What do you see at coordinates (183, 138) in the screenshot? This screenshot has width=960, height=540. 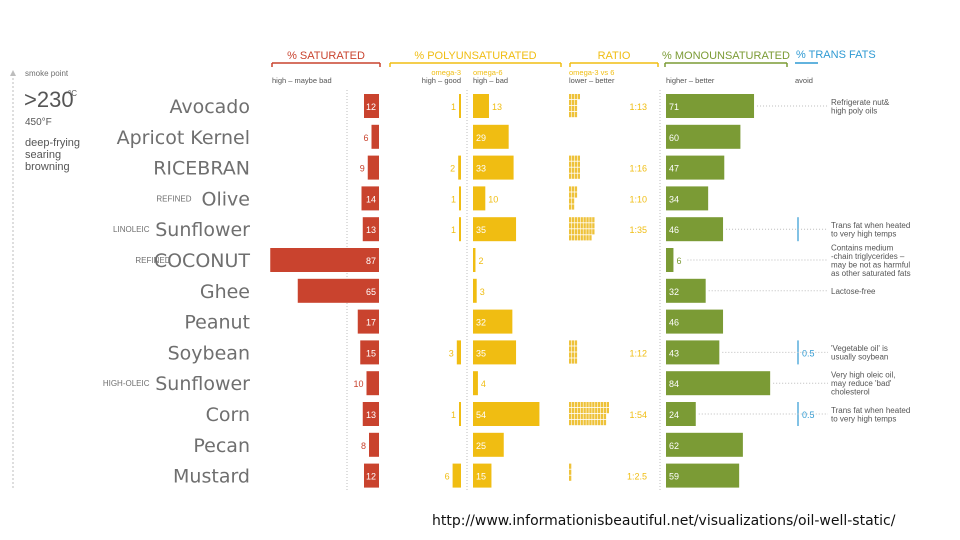 I see `oil-name: Apricot Kernel` at bounding box center [183, 138].